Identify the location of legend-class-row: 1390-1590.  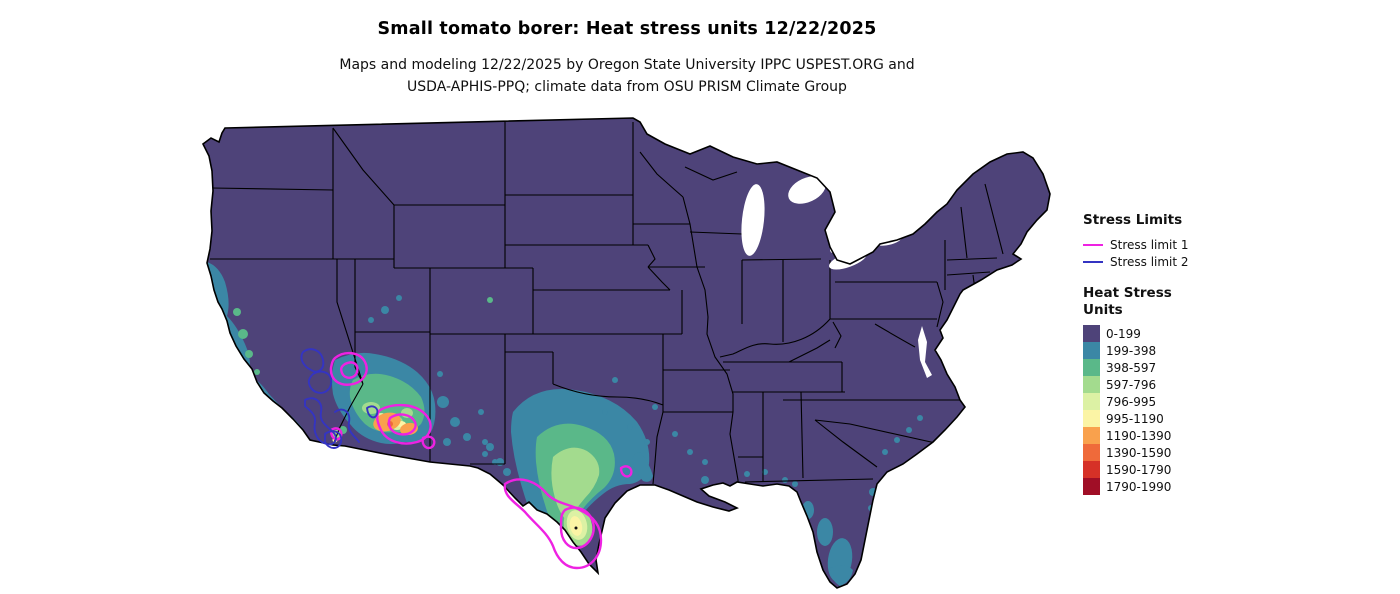
(1136, 452).